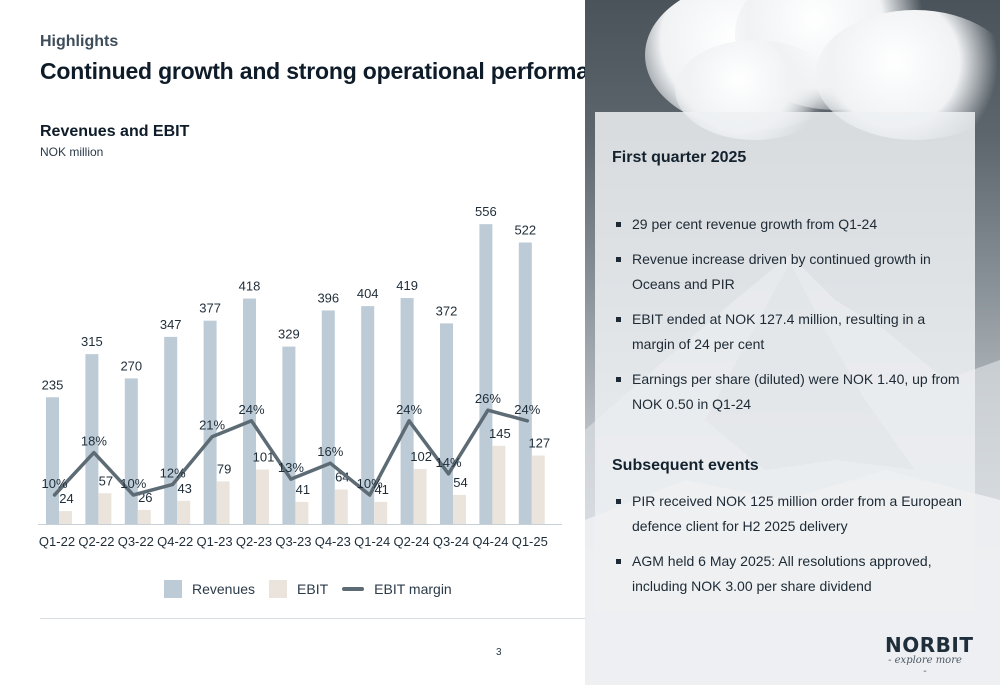  What do you see at coordinates (92, 341) in the screenshot?
I see `revenue-data-label: 315` at bounding box center [92, 341].